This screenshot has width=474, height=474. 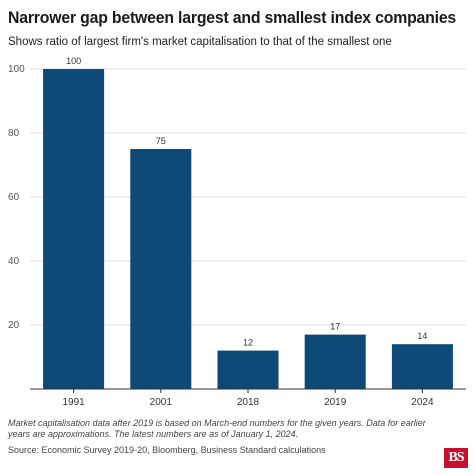 What do you see at coordinates (456, 458) in the screenshot?
I see `business-standard-logo: BS` at bounding box center [456, 458].